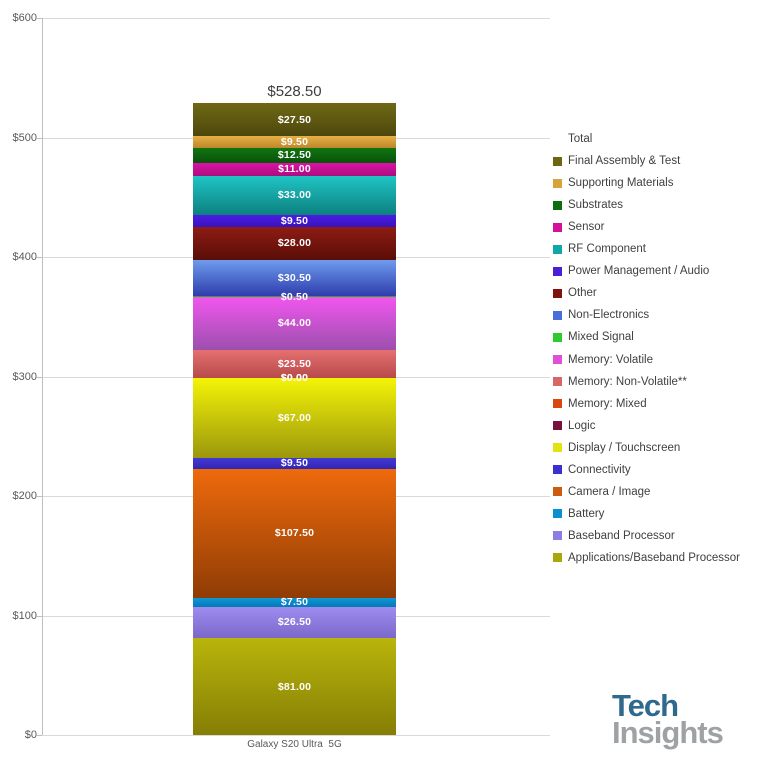  I want to click on segment-value-label: $0.50, so click(294, 296).